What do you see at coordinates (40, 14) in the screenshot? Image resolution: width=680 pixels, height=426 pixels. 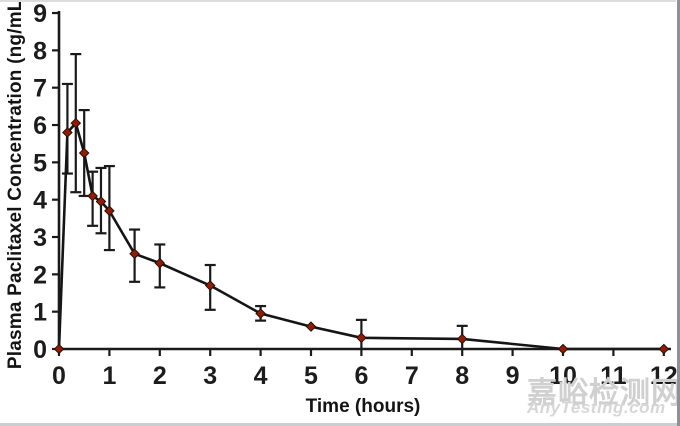 I see `y-tick-label: 9` at bounding box center [40, 14].